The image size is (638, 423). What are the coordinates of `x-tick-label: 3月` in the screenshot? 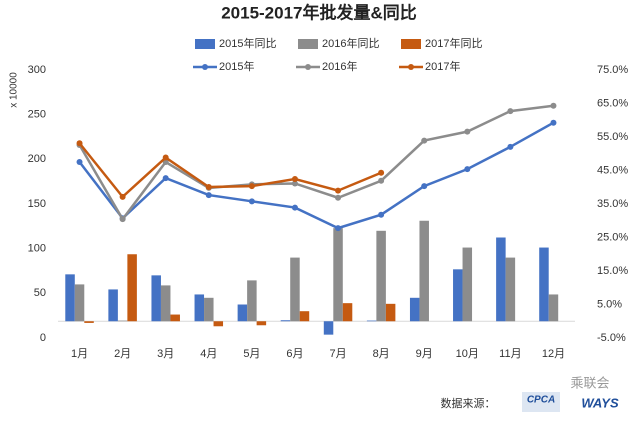 It's located at (165, 354).